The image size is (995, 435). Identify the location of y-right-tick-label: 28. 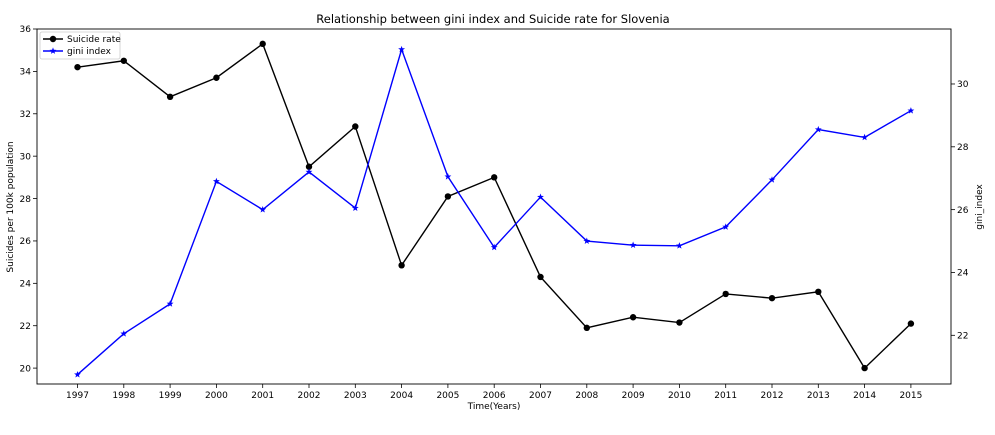
(963, 148).